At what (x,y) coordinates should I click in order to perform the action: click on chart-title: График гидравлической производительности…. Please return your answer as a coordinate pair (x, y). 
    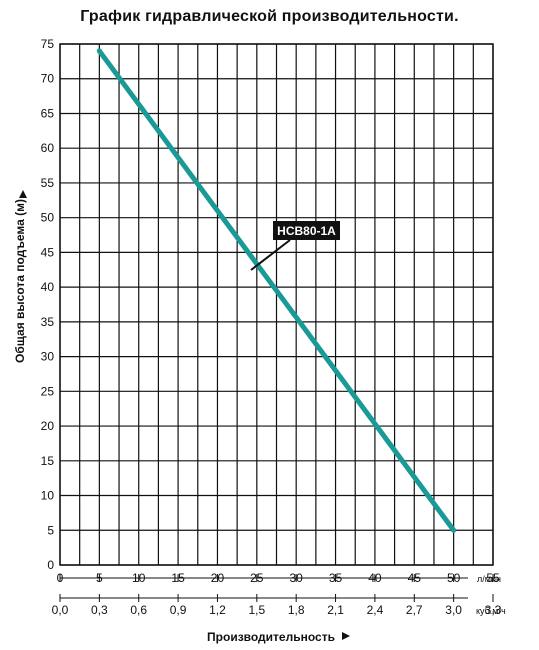
    Looking at the image, I should click on (269, 16).